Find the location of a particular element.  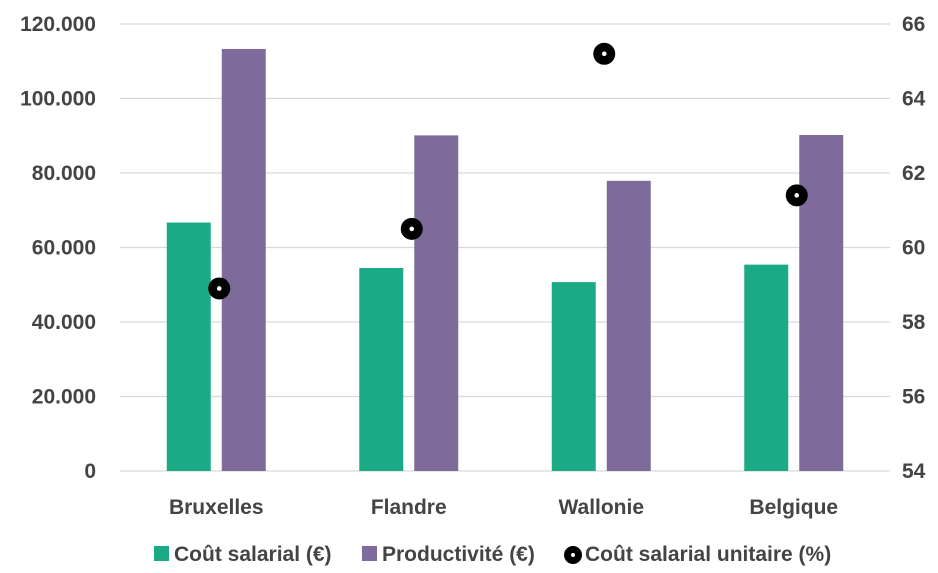

y-left-tick-label: 0 is located at coordinates (90, 471).